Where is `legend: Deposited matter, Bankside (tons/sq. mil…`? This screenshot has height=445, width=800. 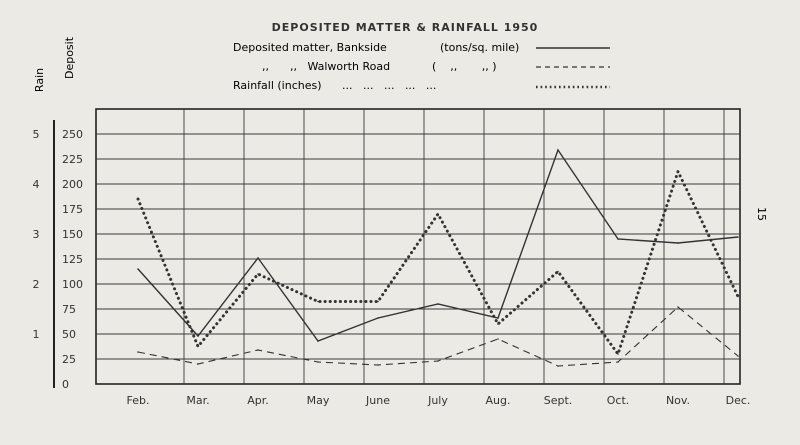
legend: Deposited matter, Bankside (tons/sq. mil… is located at coordinates (421, 66).